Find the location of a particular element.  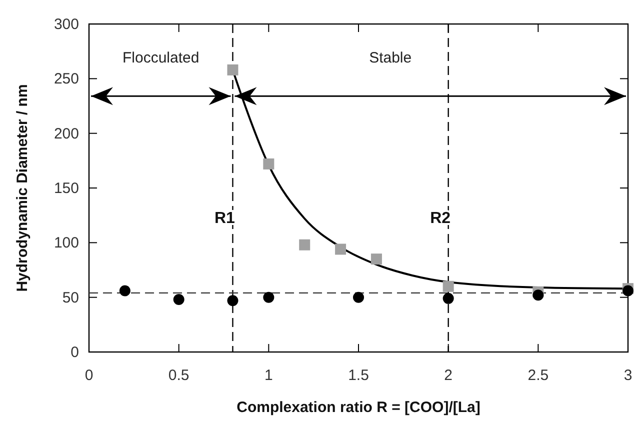

x-tick-label: 2.5 is located at coordinates (538, 375).